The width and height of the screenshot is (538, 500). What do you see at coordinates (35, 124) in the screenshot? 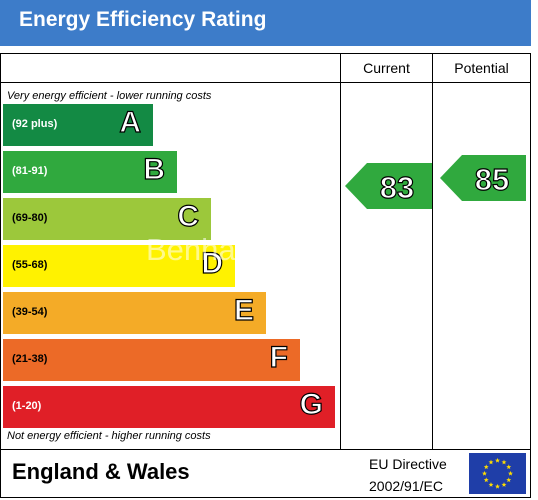
I see `band-range-label: (92 plus)` at bounding box center [35, 124].